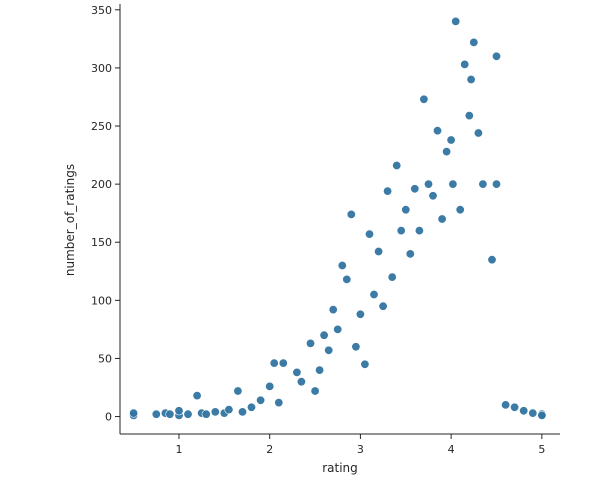 This screenshot has width=616, height=499. Describe the element at coordinates (360, 449) in the screenshot. I see `x-tick-label: 3` at that location.